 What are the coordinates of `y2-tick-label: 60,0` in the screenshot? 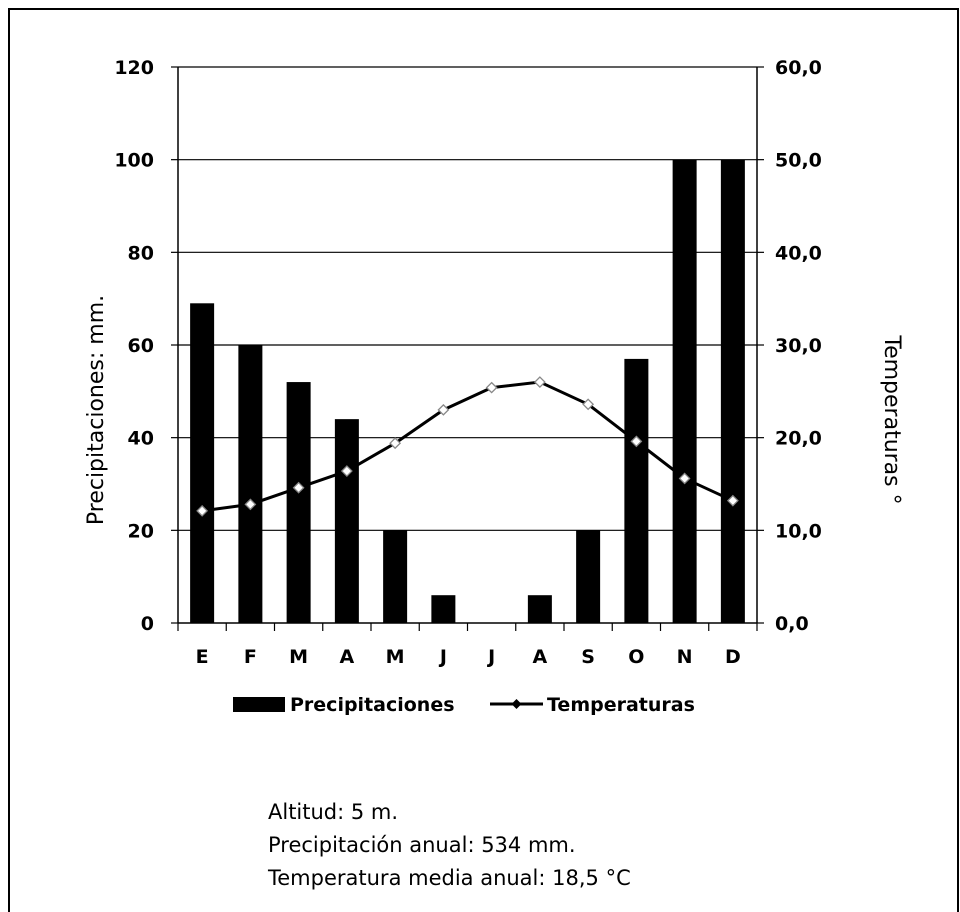 It's located at (798, 68).